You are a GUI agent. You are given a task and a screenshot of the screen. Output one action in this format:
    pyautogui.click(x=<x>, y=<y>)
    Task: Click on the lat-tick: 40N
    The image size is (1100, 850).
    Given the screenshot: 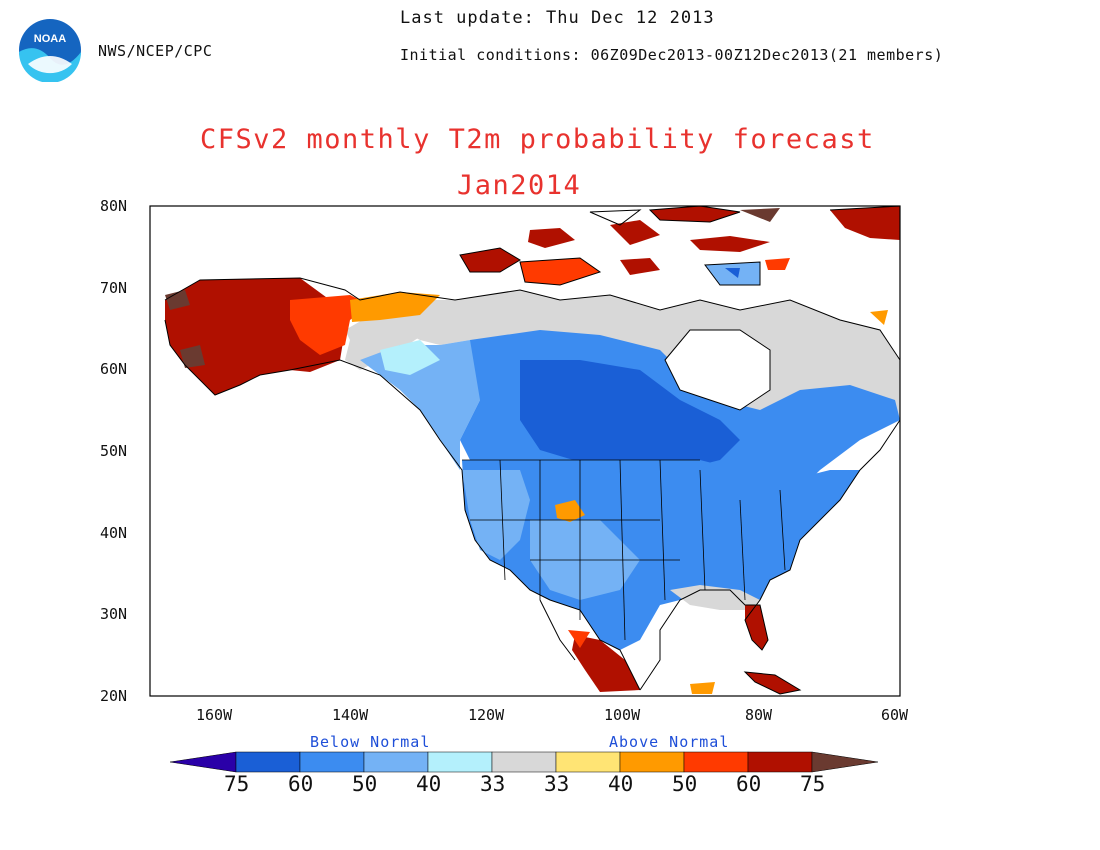 What is the action you would take?
    pyautogui.click(x=114, y=533)
    